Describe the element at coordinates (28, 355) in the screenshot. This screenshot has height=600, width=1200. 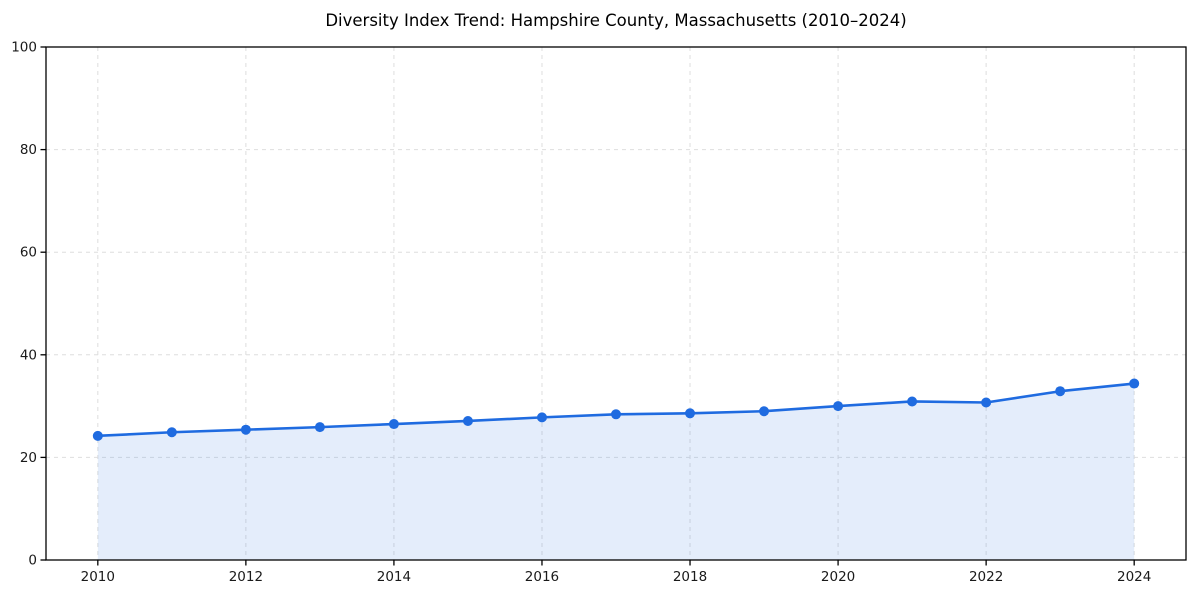
I see `y-tick-label: 40` at that location.